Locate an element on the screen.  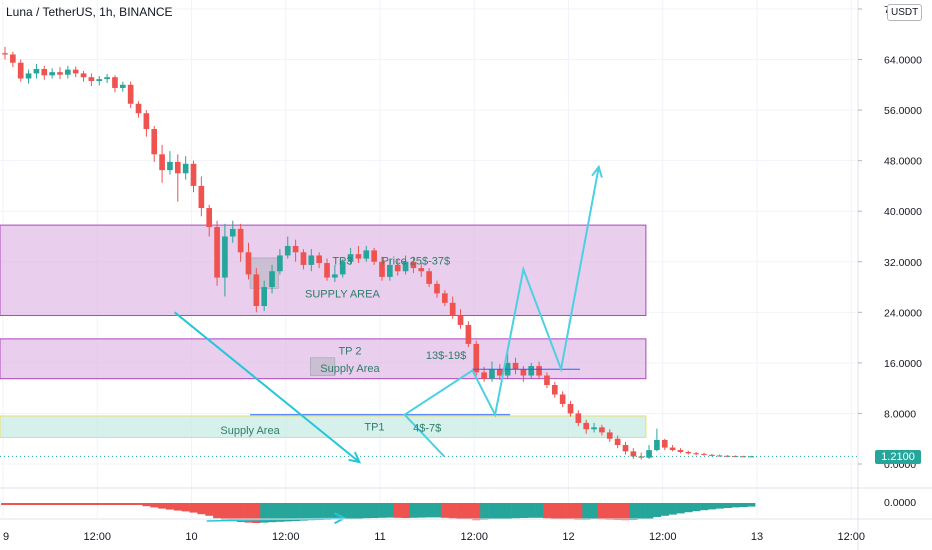
annotation-label: Price 25$-37$ is located at coordinates (416, 262).